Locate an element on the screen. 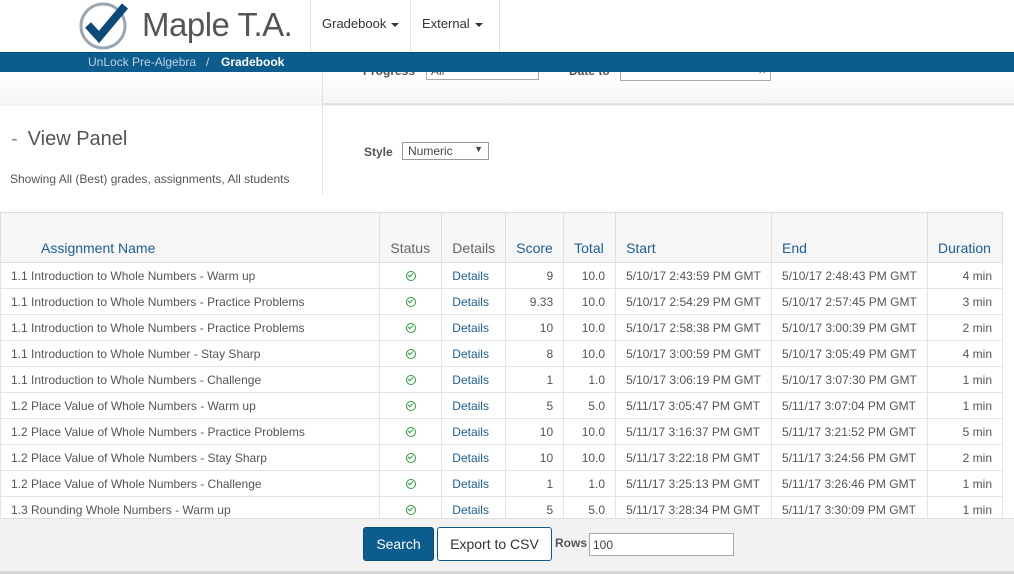  col-details: Details is located at coordinates (474, 237).